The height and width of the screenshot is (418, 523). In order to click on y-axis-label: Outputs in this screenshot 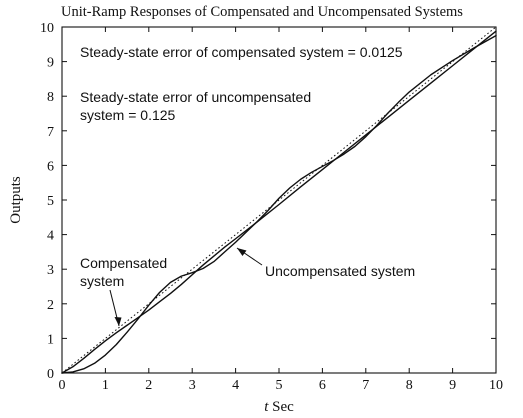, I will do `click(16, 200)`.